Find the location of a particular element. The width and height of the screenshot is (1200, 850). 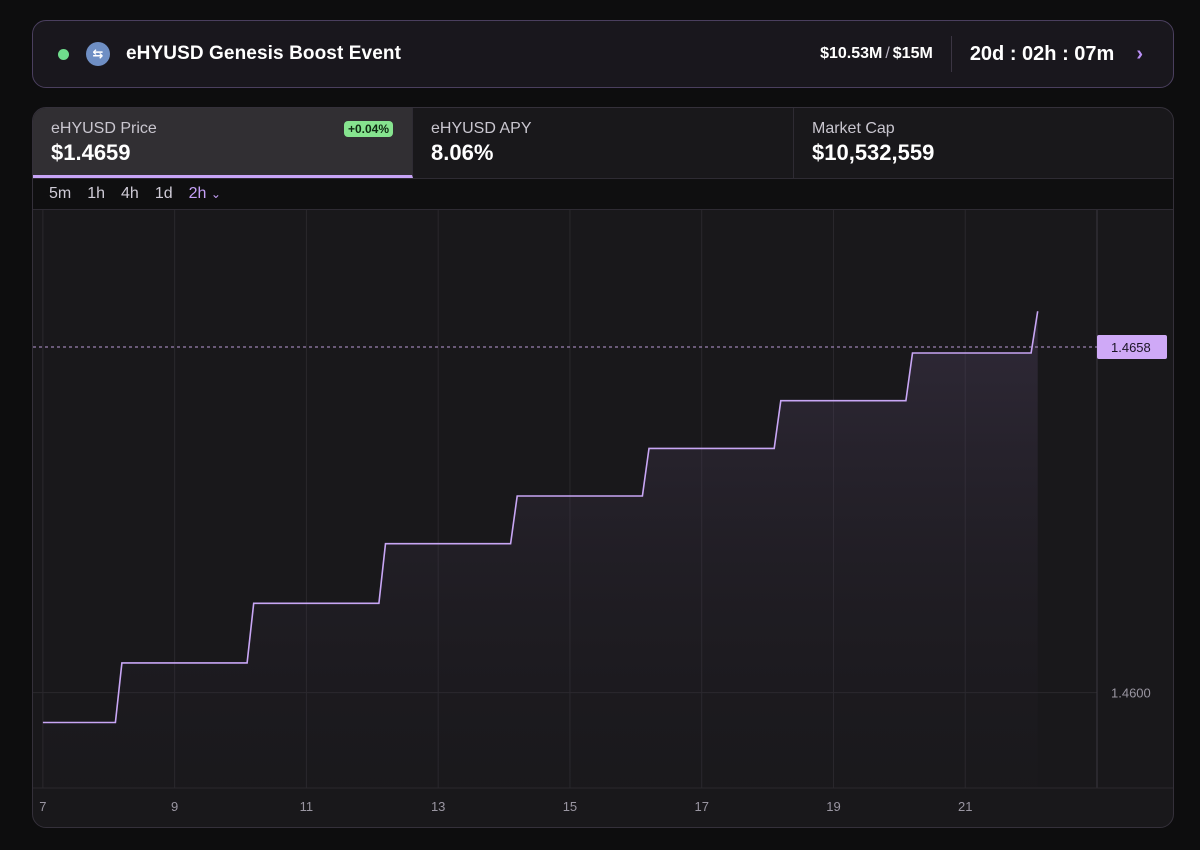

event-title: eHYUSD Genesis Boost Event is located at coordinates (264, 53).